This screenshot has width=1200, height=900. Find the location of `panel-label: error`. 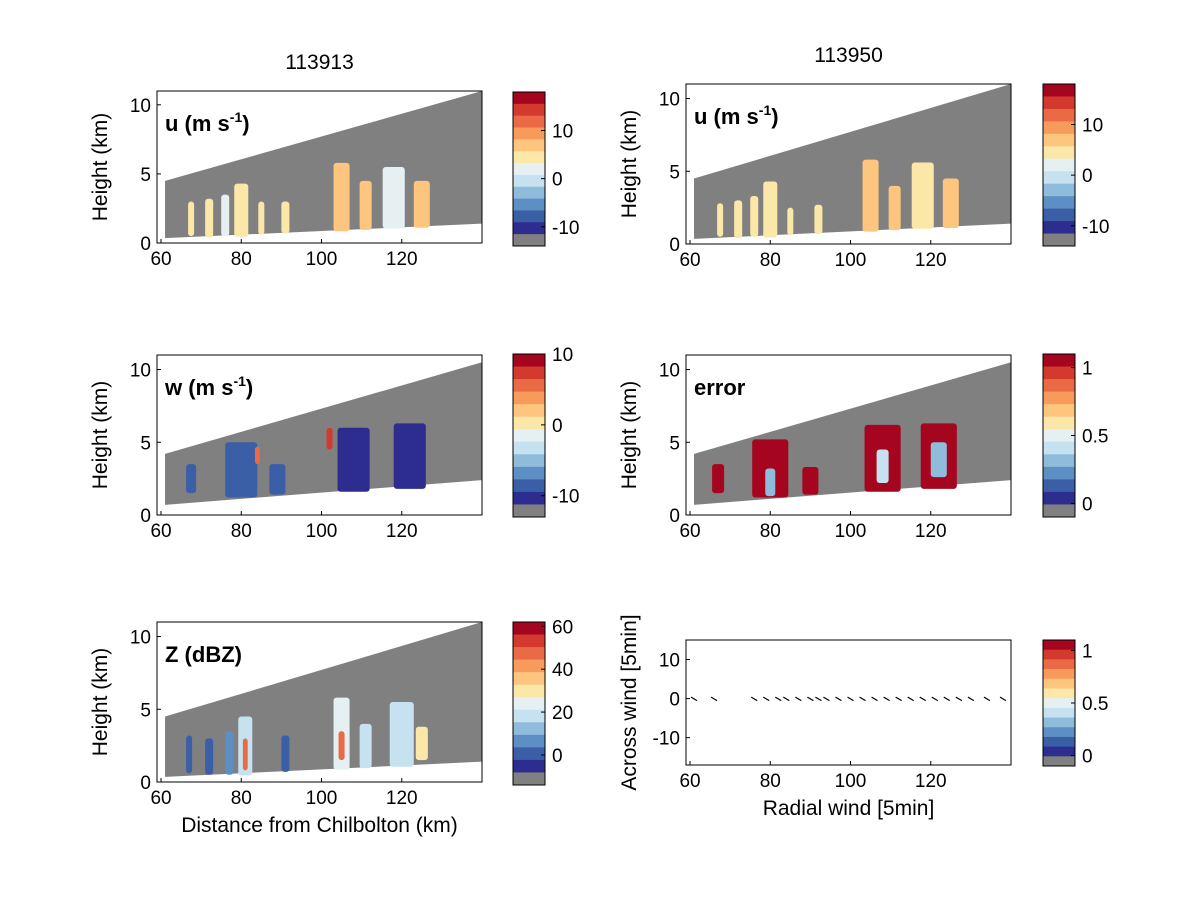

panel-label: error is located at coordinates (720, 387).